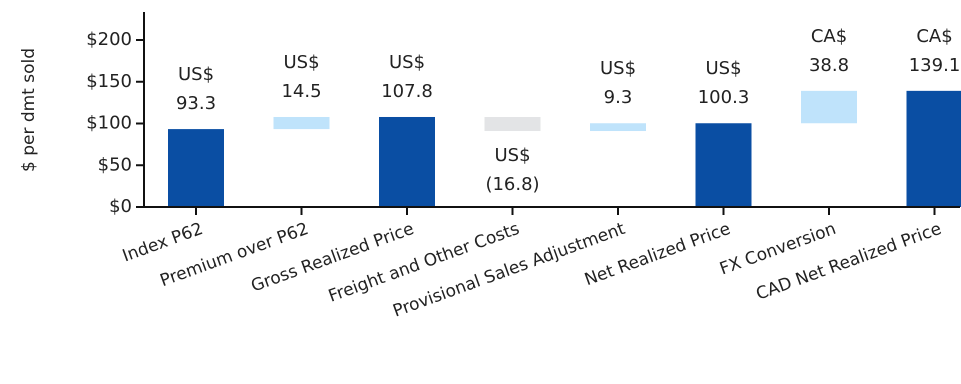 The height and width of the screenshot is (384, 961). What do you see at coordinates (723, 165) in the screenshot?
I see `bar-net-realized-price` at bounding box center [723, 165].